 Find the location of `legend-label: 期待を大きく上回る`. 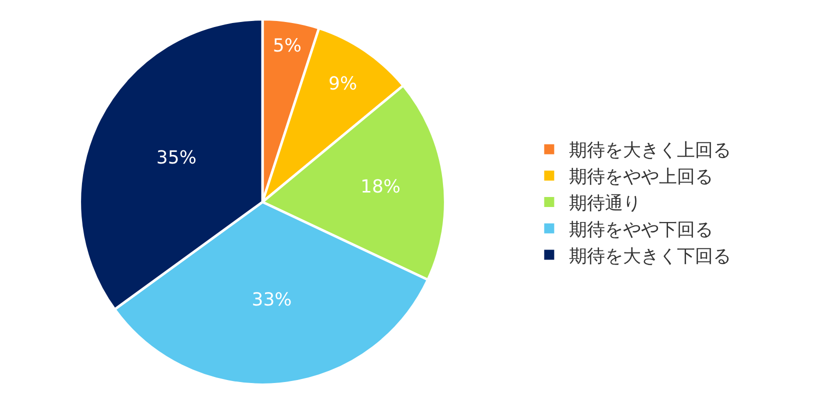

legend-label: 期待を大きく上回る is located at coordinates (650, 151).